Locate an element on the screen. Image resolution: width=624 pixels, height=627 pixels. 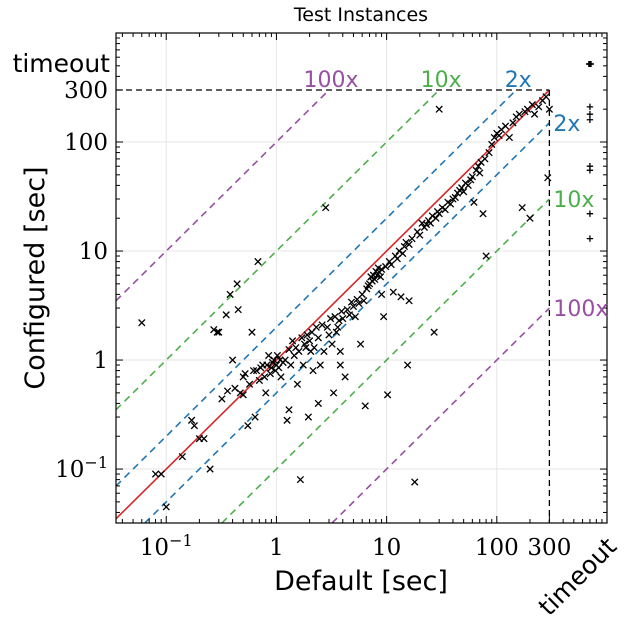
ref-label-lower: 100x is located at coordinates (580, 309).